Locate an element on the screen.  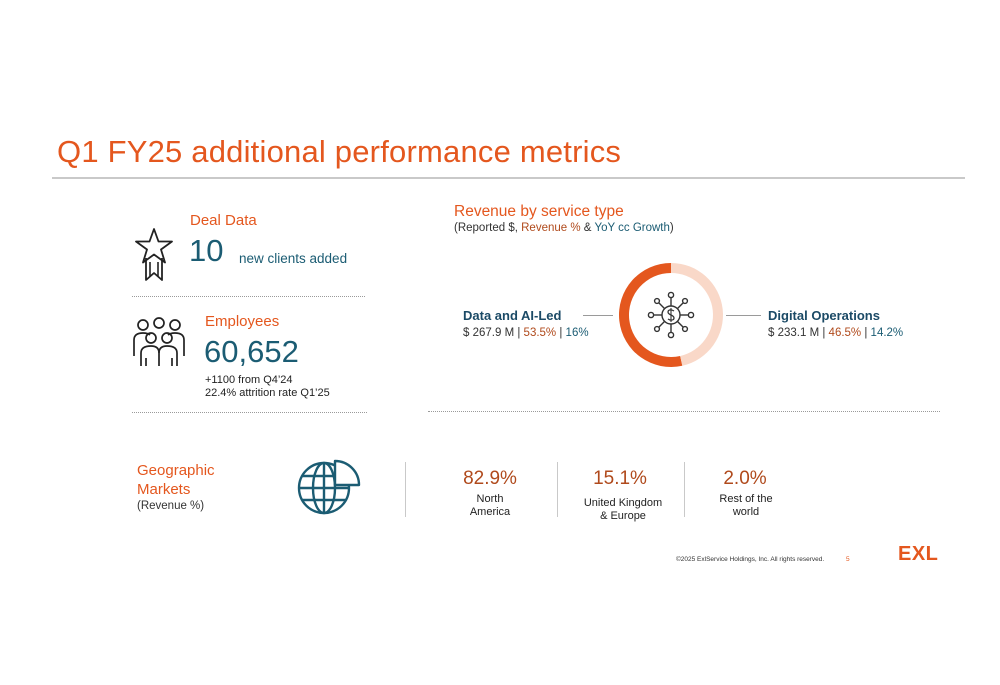
employees-label: Employees is located at coordinates (242, 321).